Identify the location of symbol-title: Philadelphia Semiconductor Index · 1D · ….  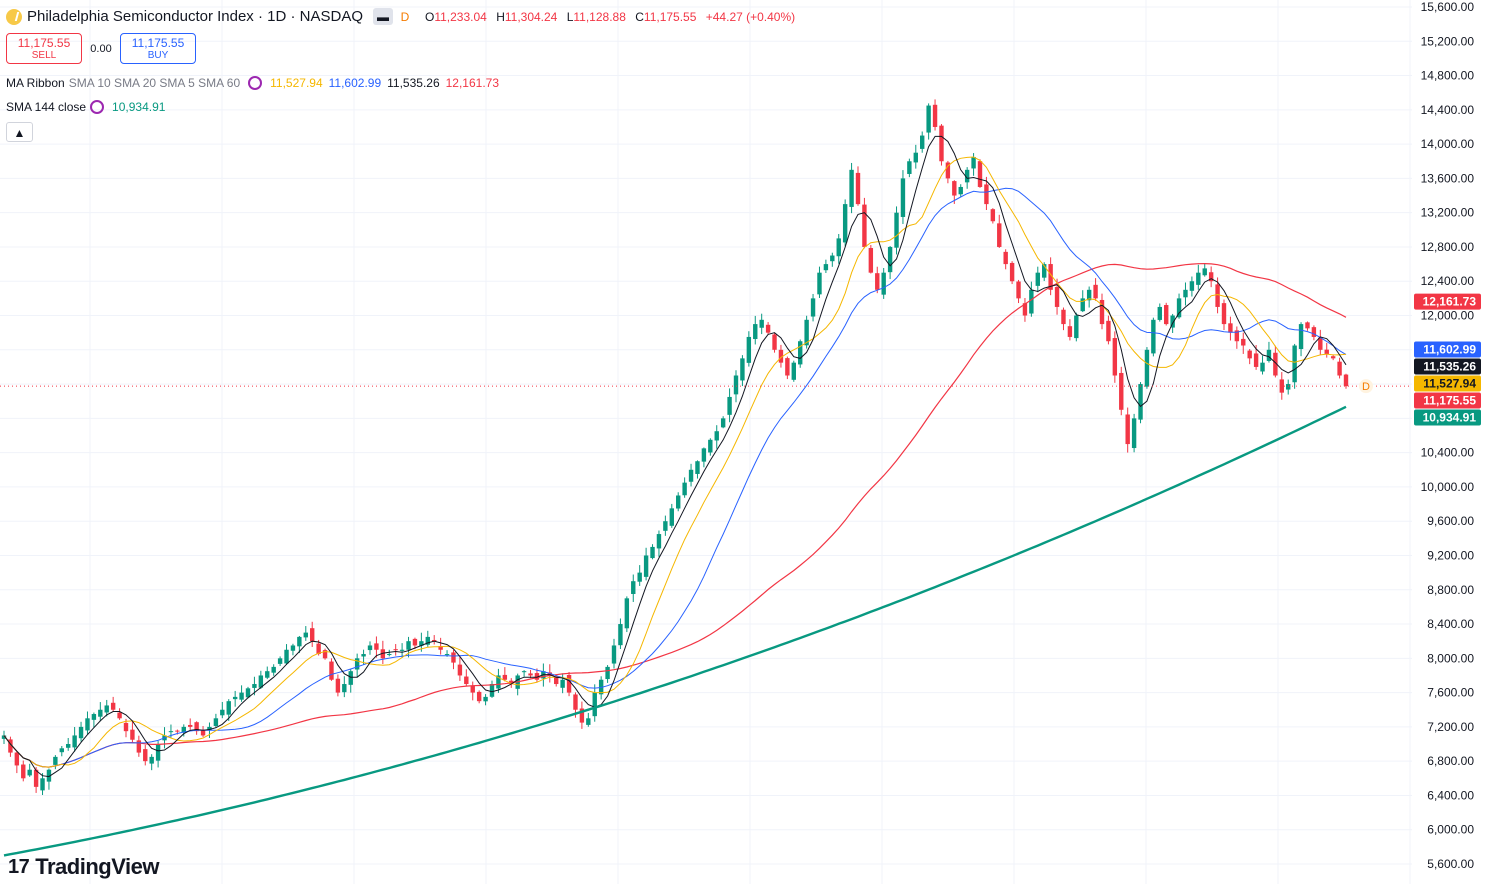
(195, 16).